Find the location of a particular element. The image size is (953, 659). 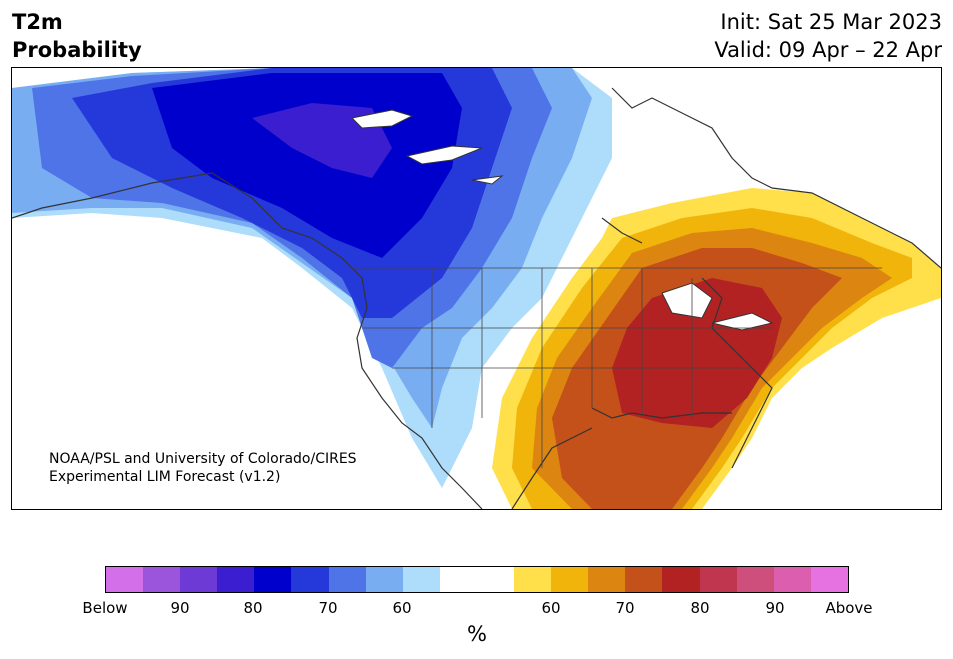

lakes is located at coordinates (562, 220).